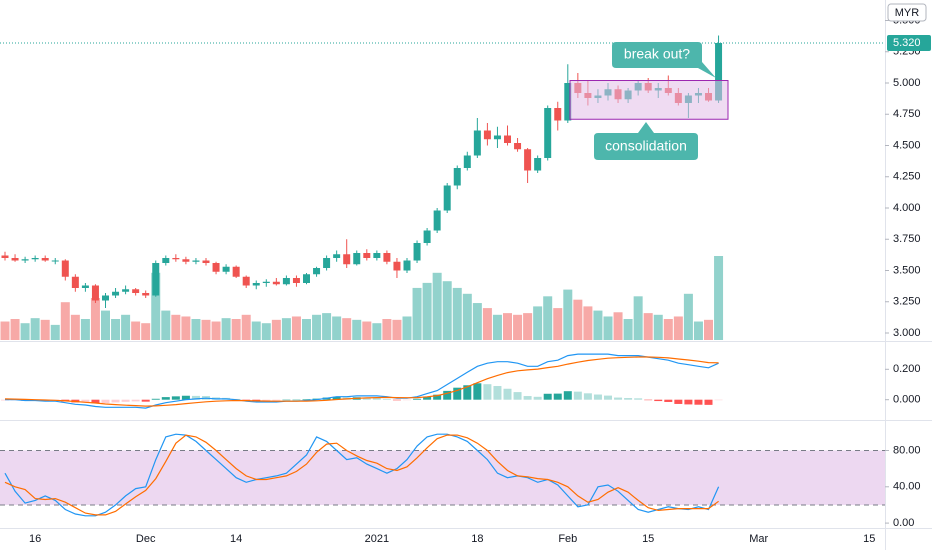  What do you see at coordinates (907, 114) in the screenshot?
I see `y-tick-label: 4.750` at bounding box center [907, 114].